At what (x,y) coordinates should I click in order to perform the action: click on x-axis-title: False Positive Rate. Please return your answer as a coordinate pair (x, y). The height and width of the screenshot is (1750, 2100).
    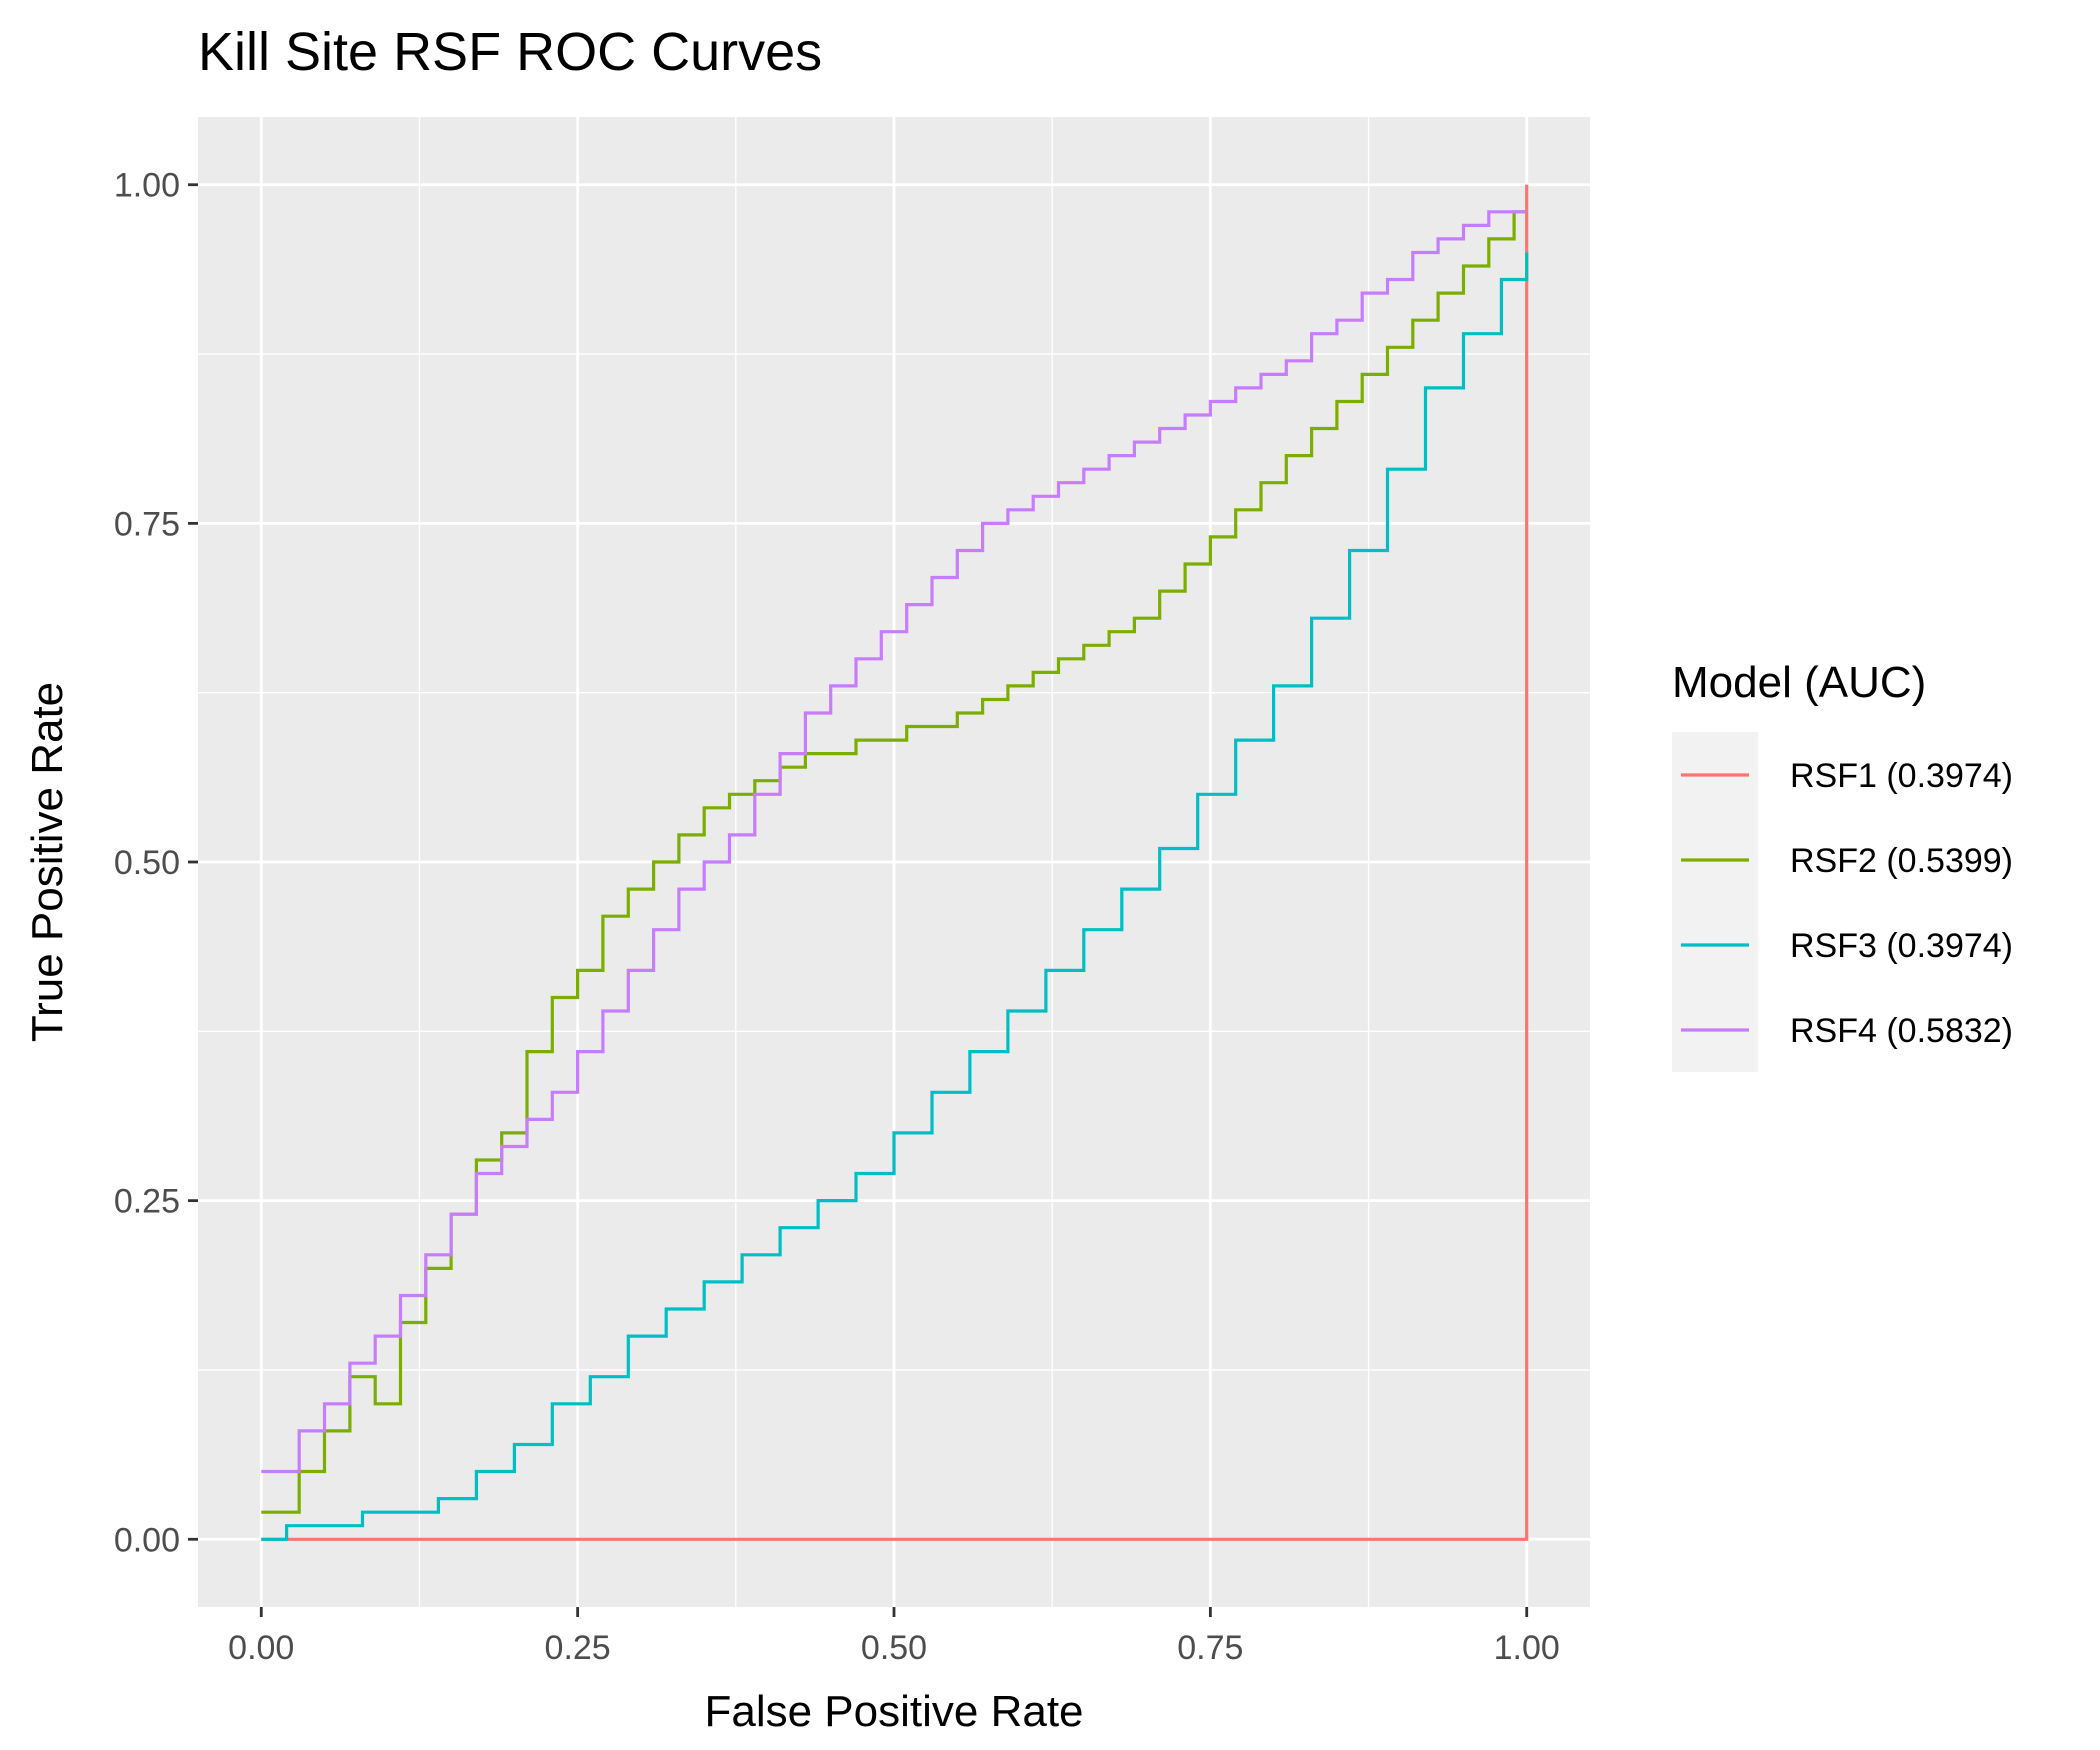
    Looking at the image, I should click on (893, 1711).